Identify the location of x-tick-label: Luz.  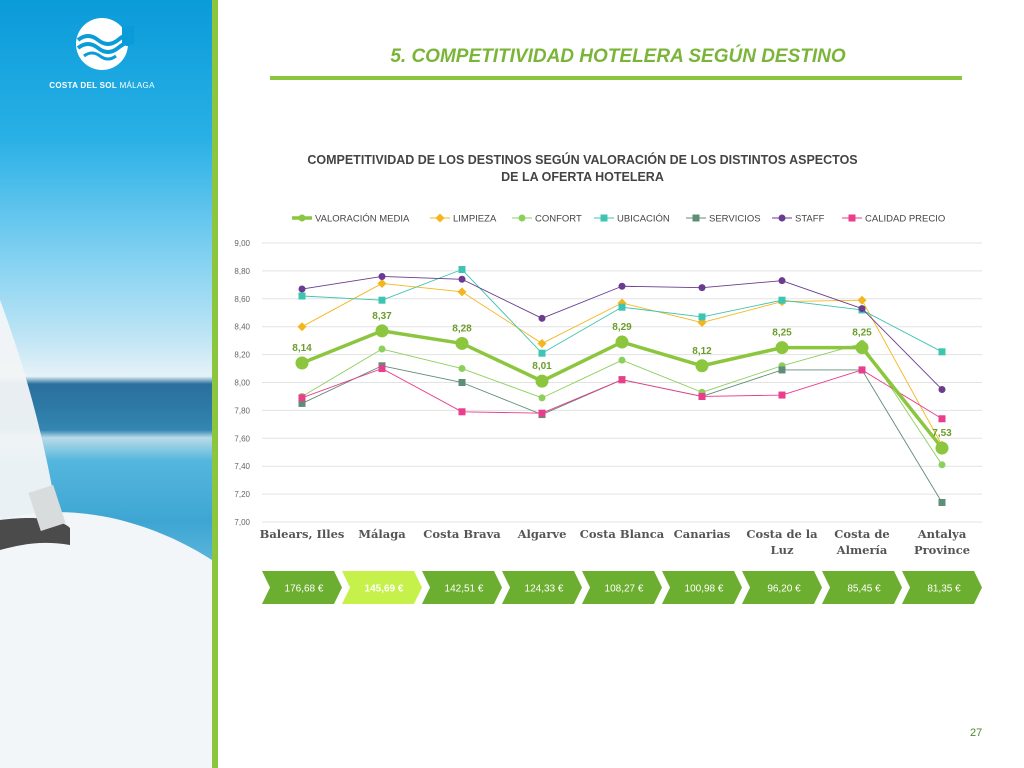
(782, 550).